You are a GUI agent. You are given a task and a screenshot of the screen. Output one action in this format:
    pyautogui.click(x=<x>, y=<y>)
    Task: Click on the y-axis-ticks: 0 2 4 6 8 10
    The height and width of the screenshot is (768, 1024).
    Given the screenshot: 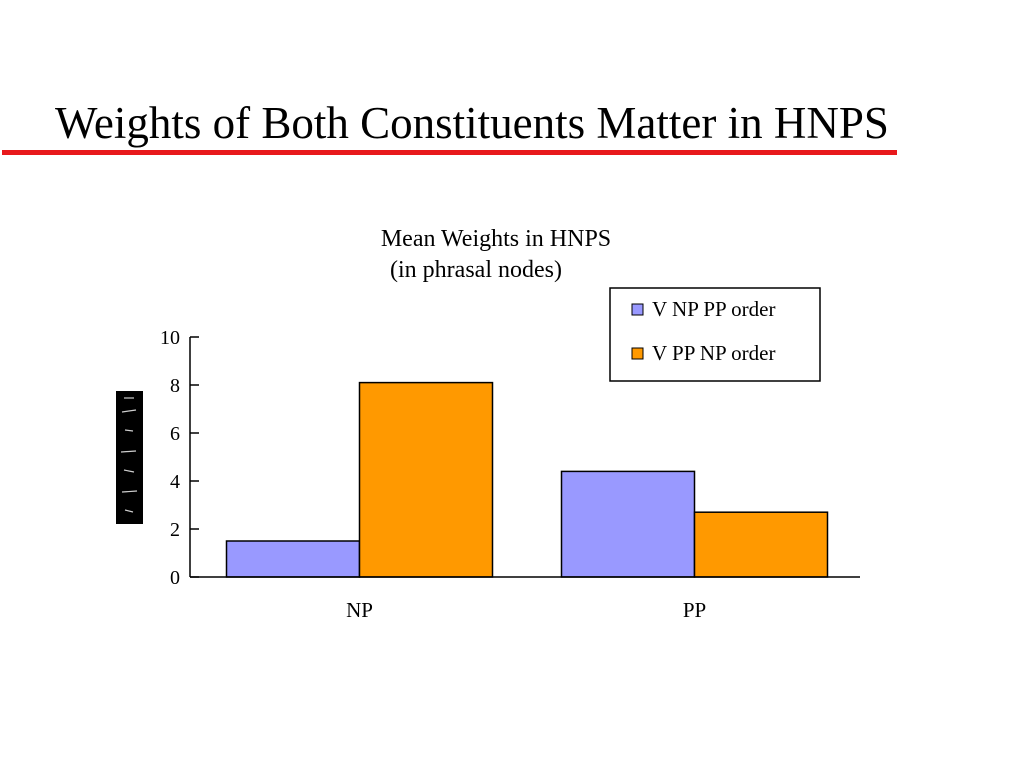 What is the action you would take?
    pyautogui.click(x=179, y=458)
    